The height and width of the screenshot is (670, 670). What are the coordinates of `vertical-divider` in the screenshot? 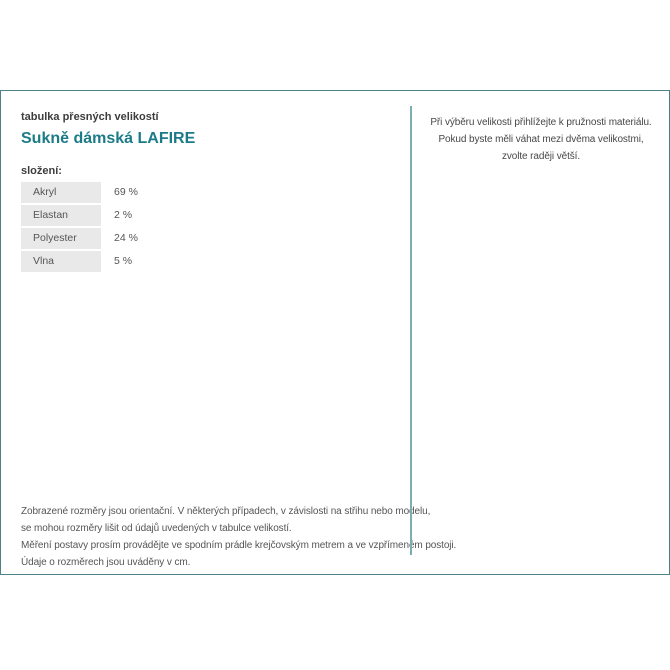 It's located at (411, 330).